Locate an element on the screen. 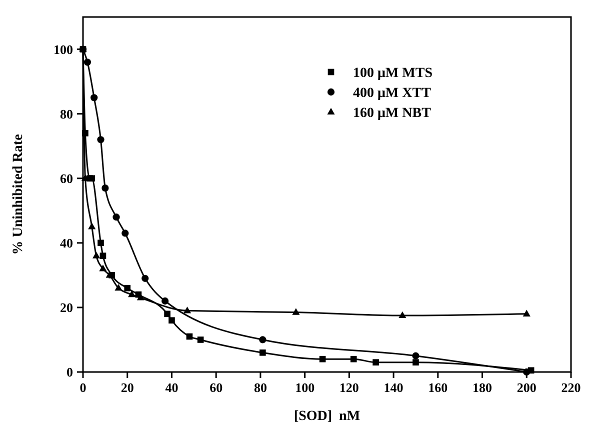 This screenshot has width=591, height=442. x-tick-label: 180 is located at coordinates (482, 387).